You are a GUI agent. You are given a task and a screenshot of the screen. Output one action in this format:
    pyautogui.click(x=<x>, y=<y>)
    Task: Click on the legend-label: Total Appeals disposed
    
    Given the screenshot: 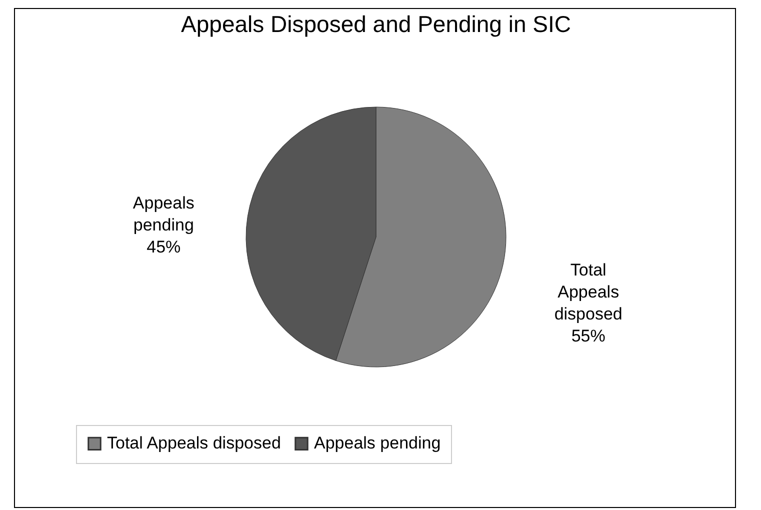 What is the action you would take?
    pyautogui.click(x=193, y=443)
    